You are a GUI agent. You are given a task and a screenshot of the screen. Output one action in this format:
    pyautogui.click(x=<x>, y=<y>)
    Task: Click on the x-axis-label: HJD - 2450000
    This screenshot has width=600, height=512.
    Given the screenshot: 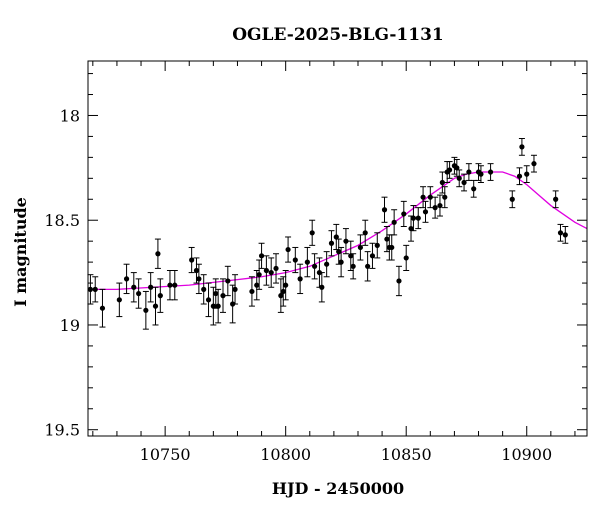 What is the action you would take?
    pyautogui.click(x=338, y=488)
    